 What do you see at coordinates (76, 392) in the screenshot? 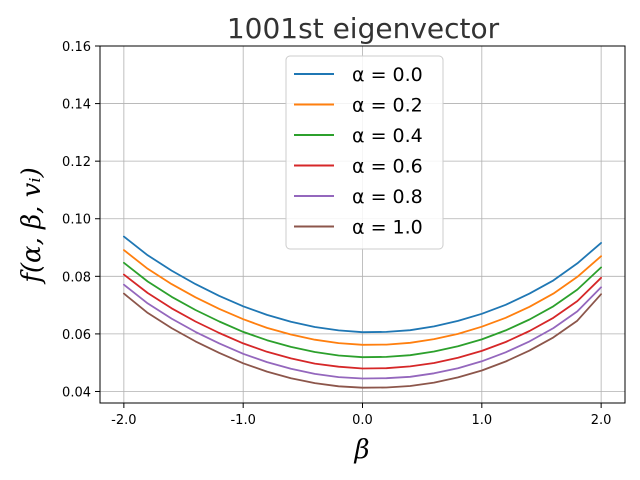
I see `y-tick-label: 0.04` at bounding box center [76, 392].